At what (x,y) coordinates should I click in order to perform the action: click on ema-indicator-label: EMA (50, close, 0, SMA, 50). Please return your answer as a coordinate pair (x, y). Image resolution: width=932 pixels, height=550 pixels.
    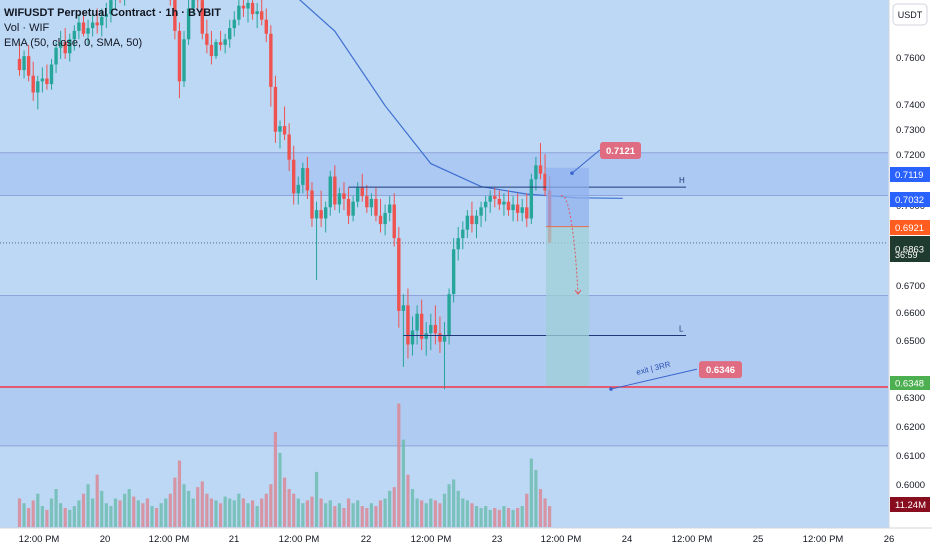
    Looking at the image, I should click on (73, 43).